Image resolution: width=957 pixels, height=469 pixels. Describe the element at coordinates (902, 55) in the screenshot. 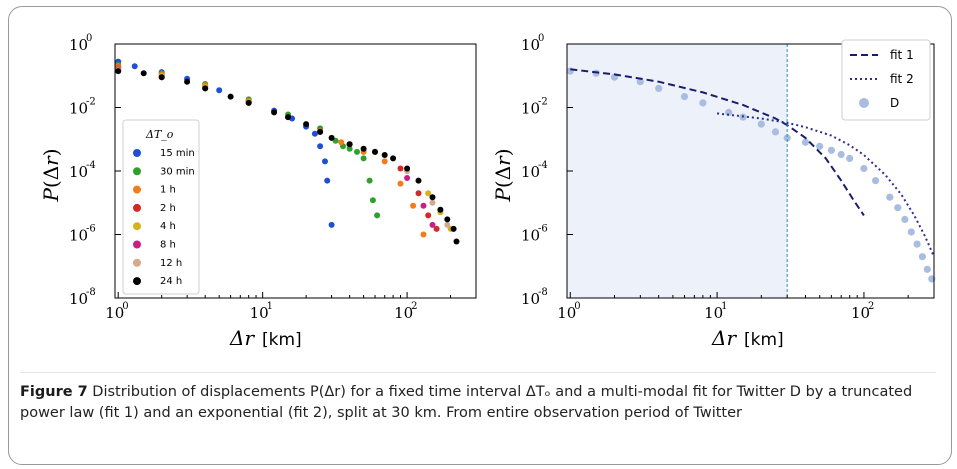

I see `legend-fit-1-label: fit 1` at that location.